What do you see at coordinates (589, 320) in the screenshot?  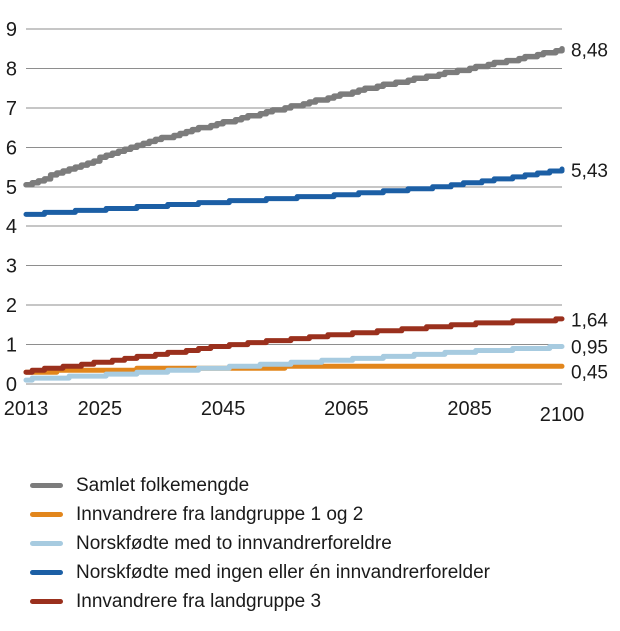 I see `end-value-label-innvandrere-landgruppe-3: 1,64` at bounding box center [589, 320].